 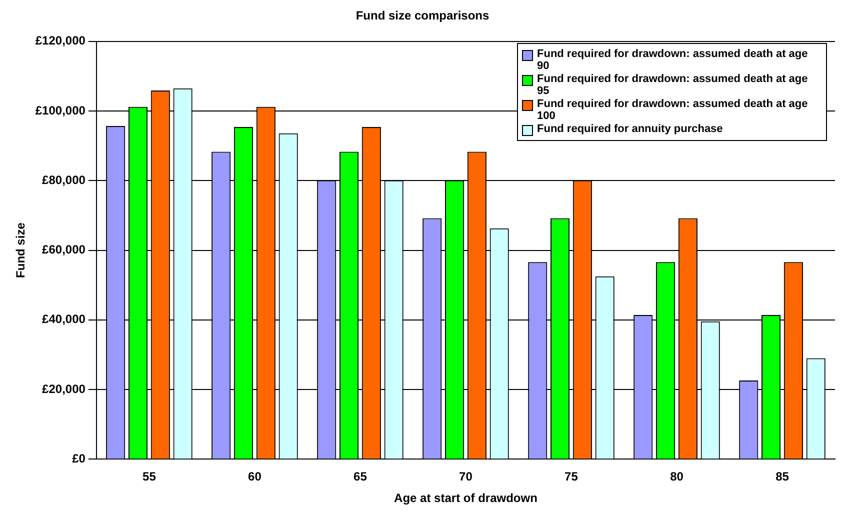 I want to click on y-axis-title: Fund size, so click(x=21, y=250).